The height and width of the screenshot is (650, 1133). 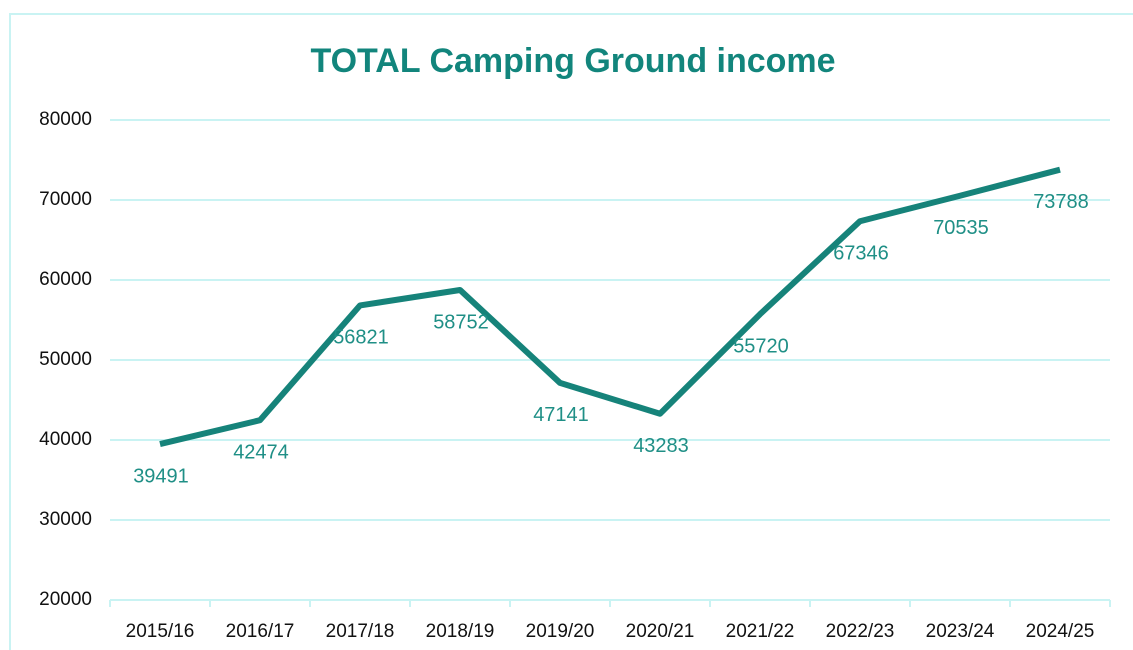 I want to click on x-tick-label: 2018/19, so click(x=460, y=631).